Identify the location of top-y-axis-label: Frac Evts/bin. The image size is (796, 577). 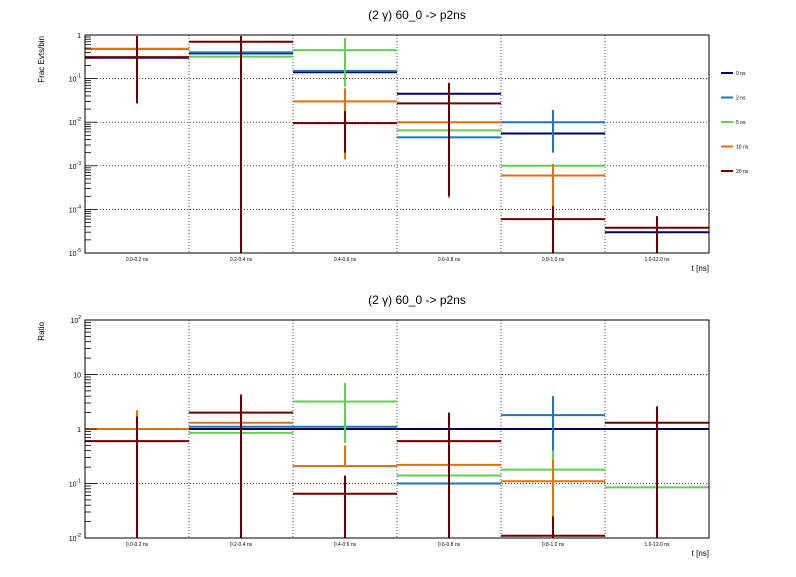
(41, 59).